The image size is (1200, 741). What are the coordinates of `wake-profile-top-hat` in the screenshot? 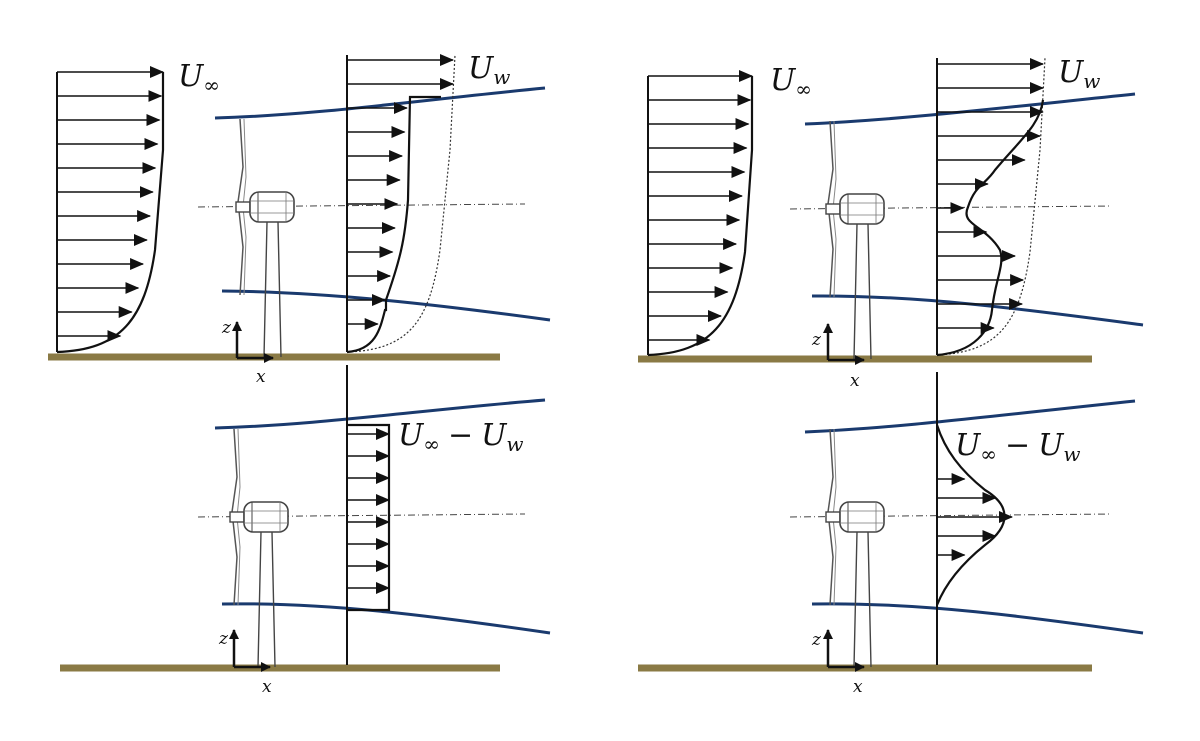 It's located at (393, 224).